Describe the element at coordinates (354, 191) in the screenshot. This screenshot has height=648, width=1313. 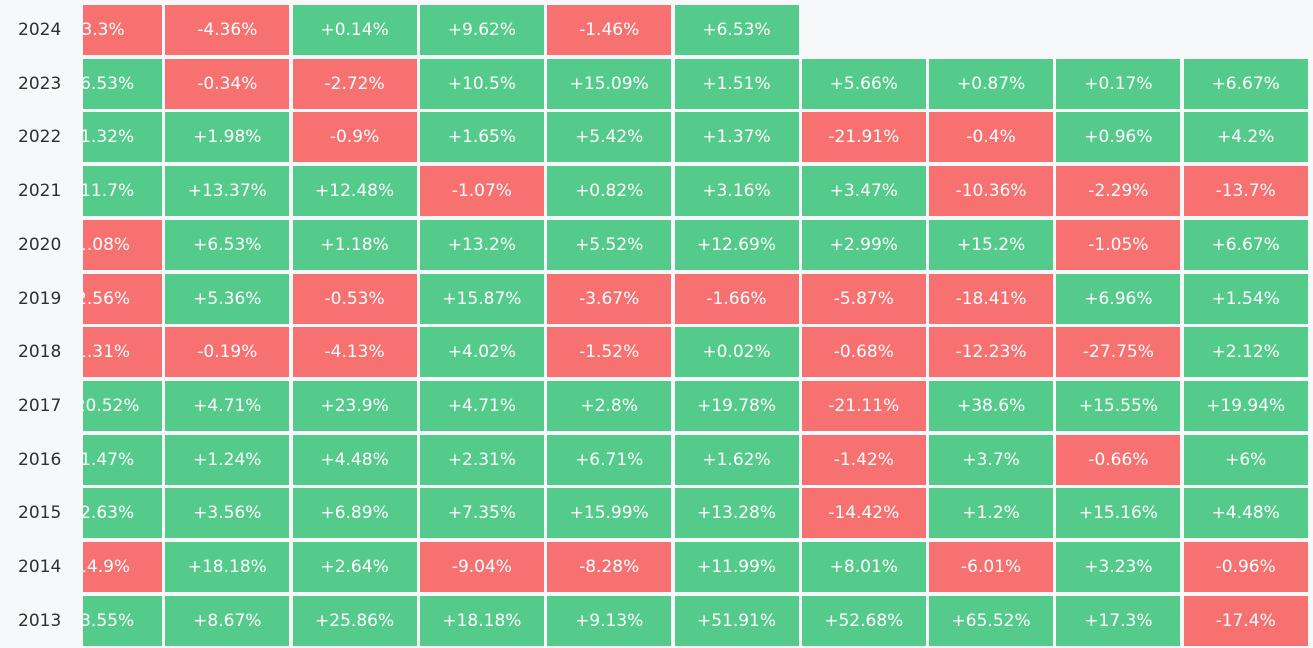
I see `heatmap-cell: +12.48%` at that location.